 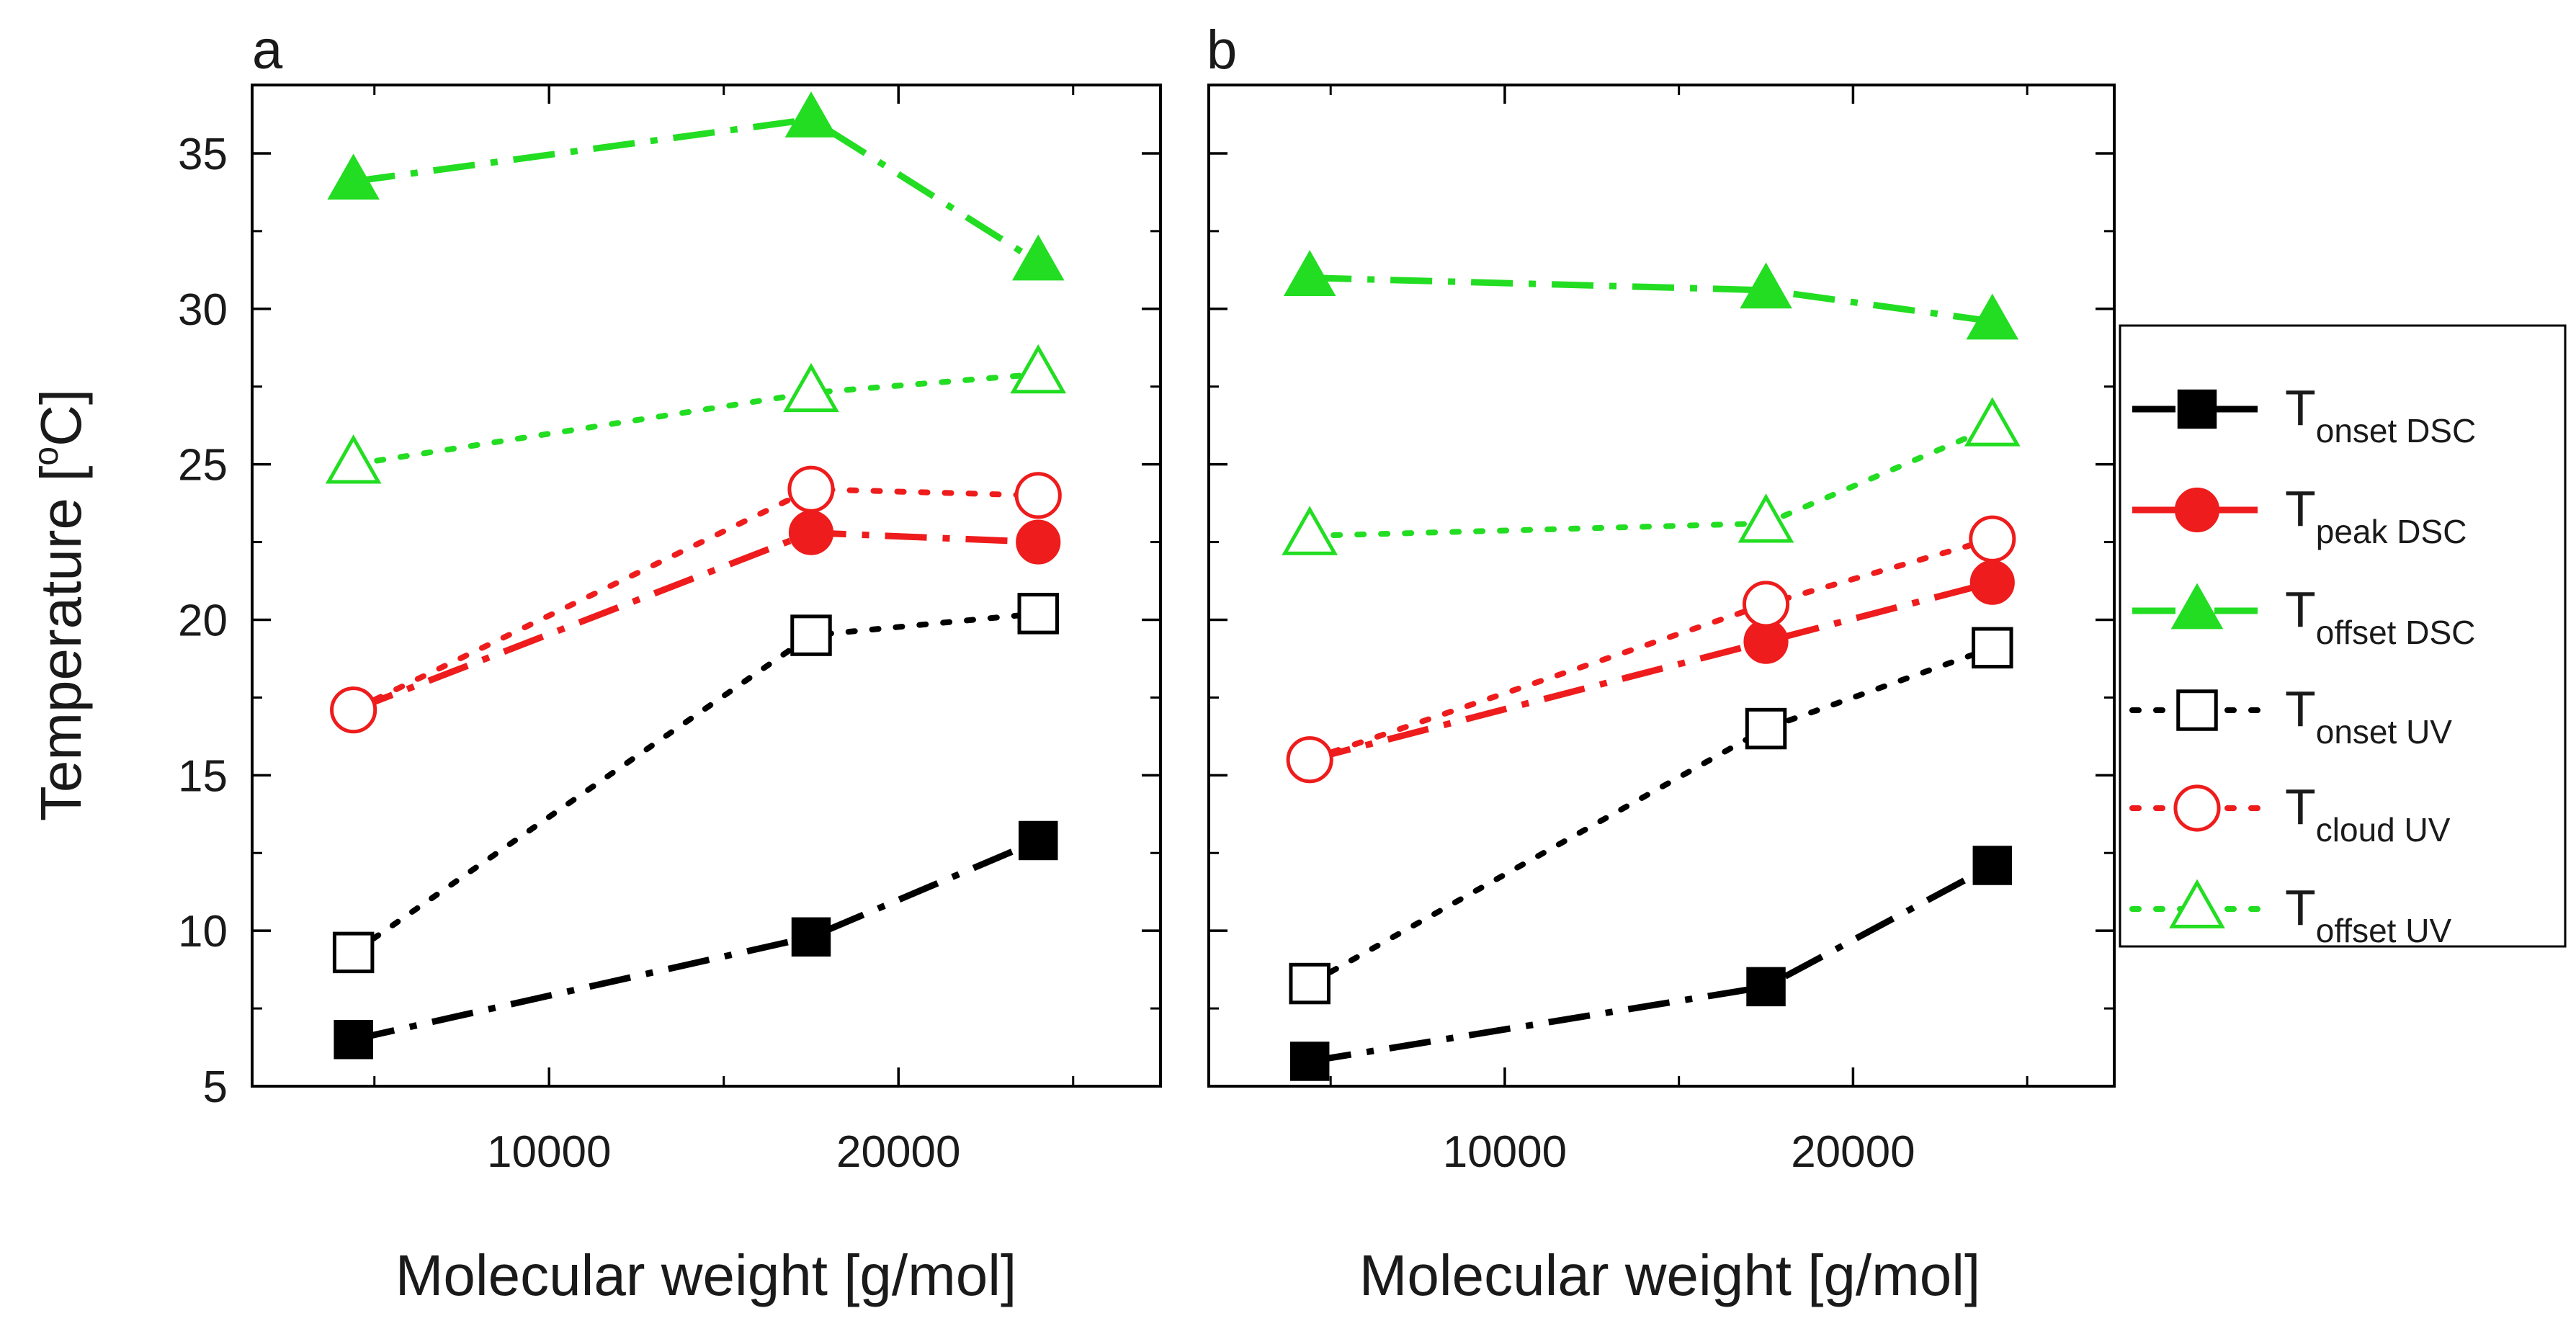 What do you see at coordinates (2396, 632) in the screenshot?
I see `legend-label-sub: offset DSC` at bounding box center [2396, 632].